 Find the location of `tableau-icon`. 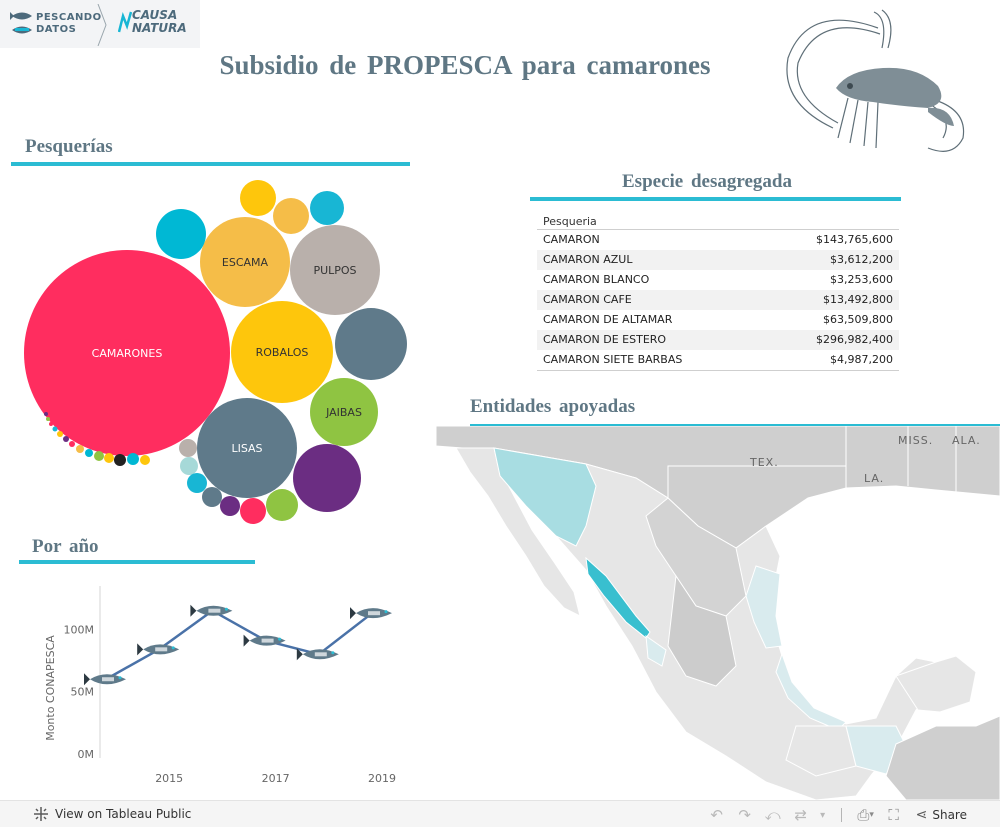

tableau-icon is located at coordinates (41, 814).